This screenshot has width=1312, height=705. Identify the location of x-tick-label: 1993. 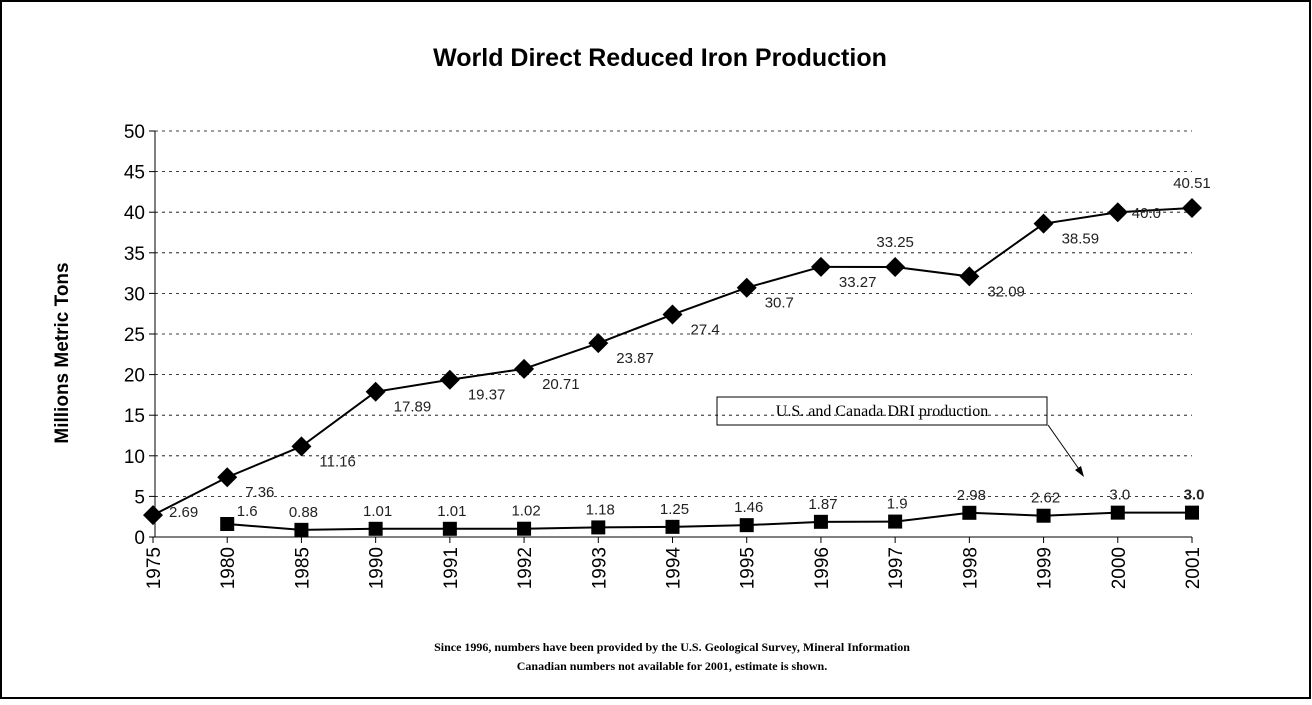
(599, 568).